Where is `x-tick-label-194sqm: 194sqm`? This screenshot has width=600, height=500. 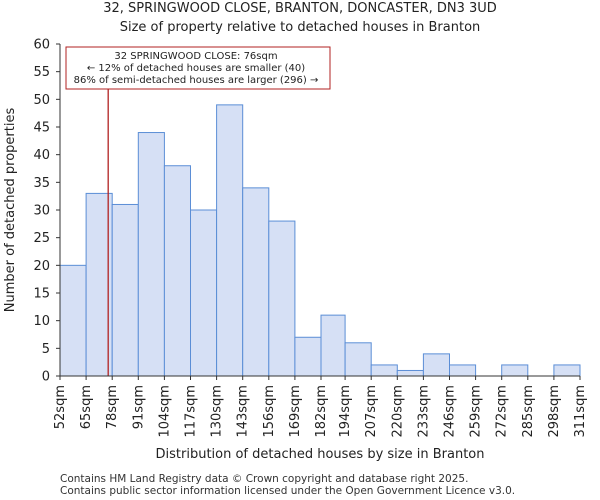 x-tick-label-194sqm: 194sqm is located at coordinates (345, 411).